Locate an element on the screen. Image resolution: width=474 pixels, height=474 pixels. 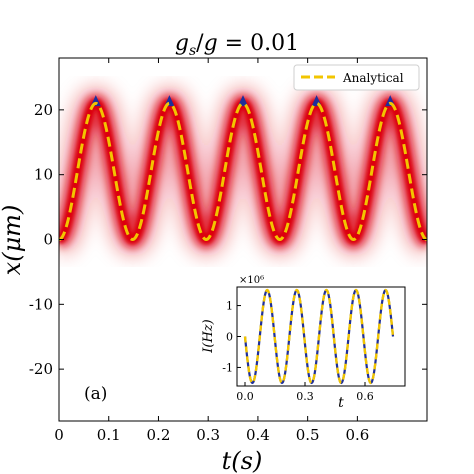
inset-x-label: t is located at coordinates (341, 403).